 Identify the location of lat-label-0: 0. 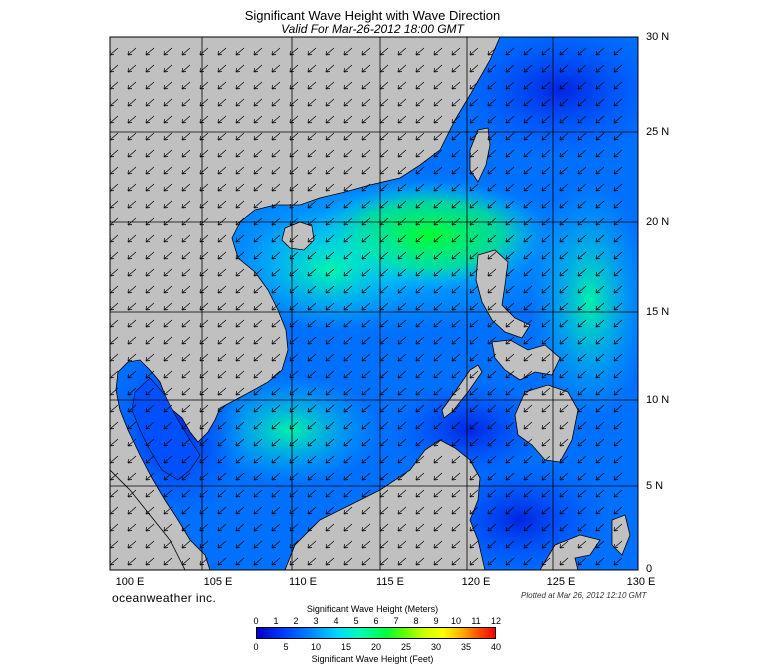
(649, 569).